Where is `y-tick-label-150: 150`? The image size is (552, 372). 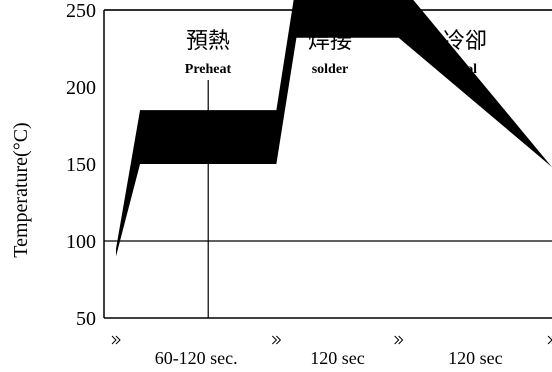
y-tick-label-150: 150 is located at coordinates (81, 165).